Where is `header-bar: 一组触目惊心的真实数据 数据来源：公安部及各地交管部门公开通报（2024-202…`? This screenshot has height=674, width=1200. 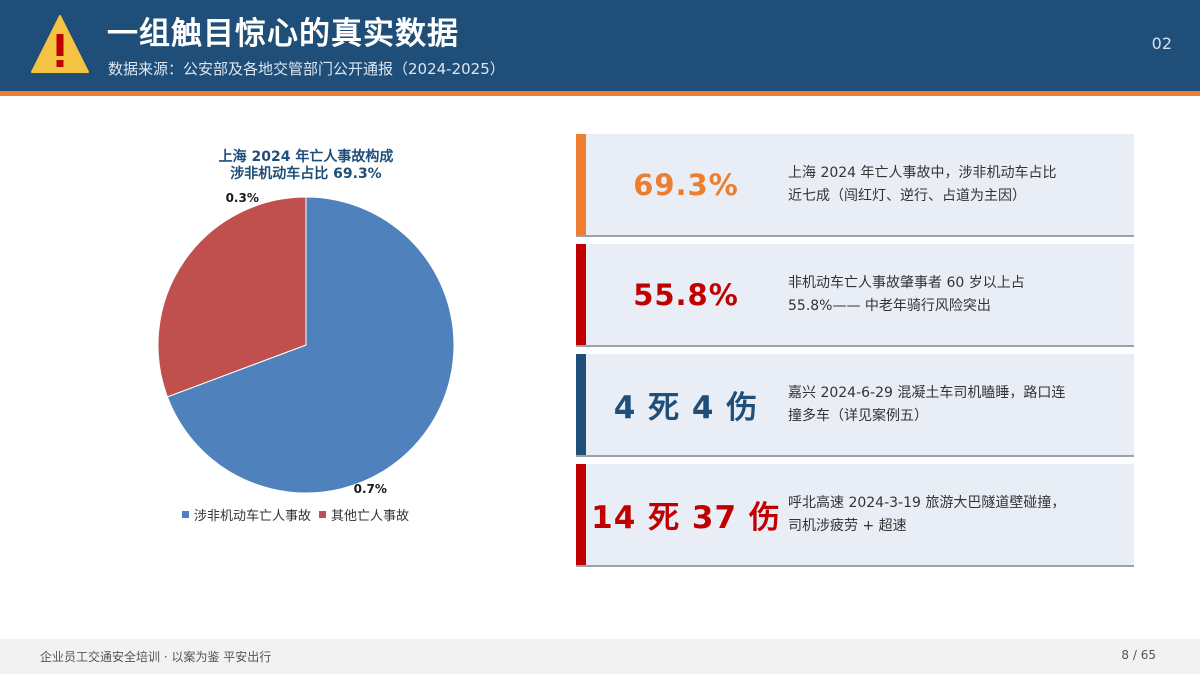 header-bar: 一组触目惊心的真实数据 数据来源：公安部及各地交管部门公开通报（2024-202… is located at coordinates (600, 45).